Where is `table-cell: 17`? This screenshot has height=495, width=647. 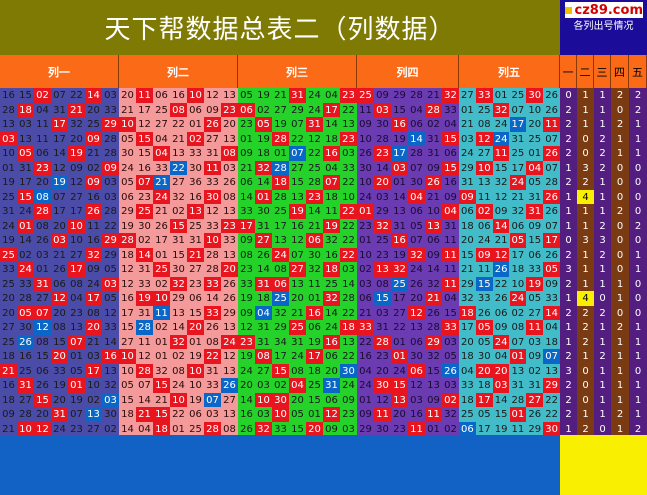 table-cell: 17 is located at coordinates (518, 168).